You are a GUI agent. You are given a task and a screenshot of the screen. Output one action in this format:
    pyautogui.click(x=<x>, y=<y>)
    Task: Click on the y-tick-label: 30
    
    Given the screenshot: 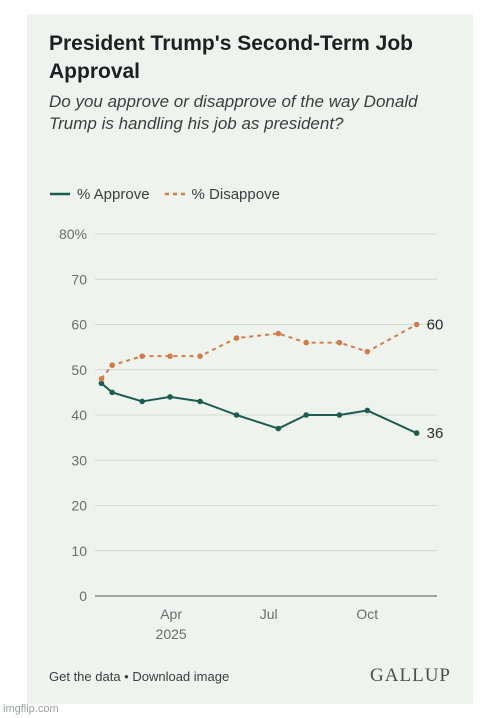 What is the action you would take?
    pyautogui.click(x=79, y=460)
    